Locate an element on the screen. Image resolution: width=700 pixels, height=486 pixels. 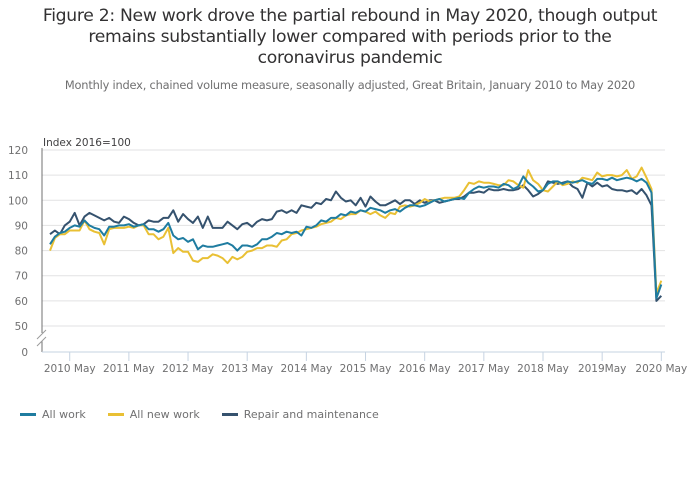
y-tick-label: 120 is located at coordinates (18, 151).